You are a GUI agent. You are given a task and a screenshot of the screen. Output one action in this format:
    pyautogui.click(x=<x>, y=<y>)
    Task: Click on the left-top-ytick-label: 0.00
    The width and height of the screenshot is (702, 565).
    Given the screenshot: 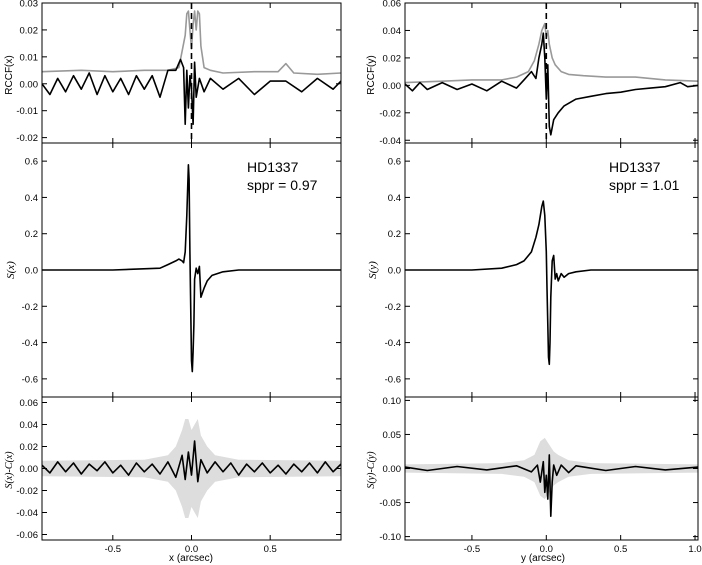 What is the action you would take?
    pyautogui.click(x=29, y=84)
    